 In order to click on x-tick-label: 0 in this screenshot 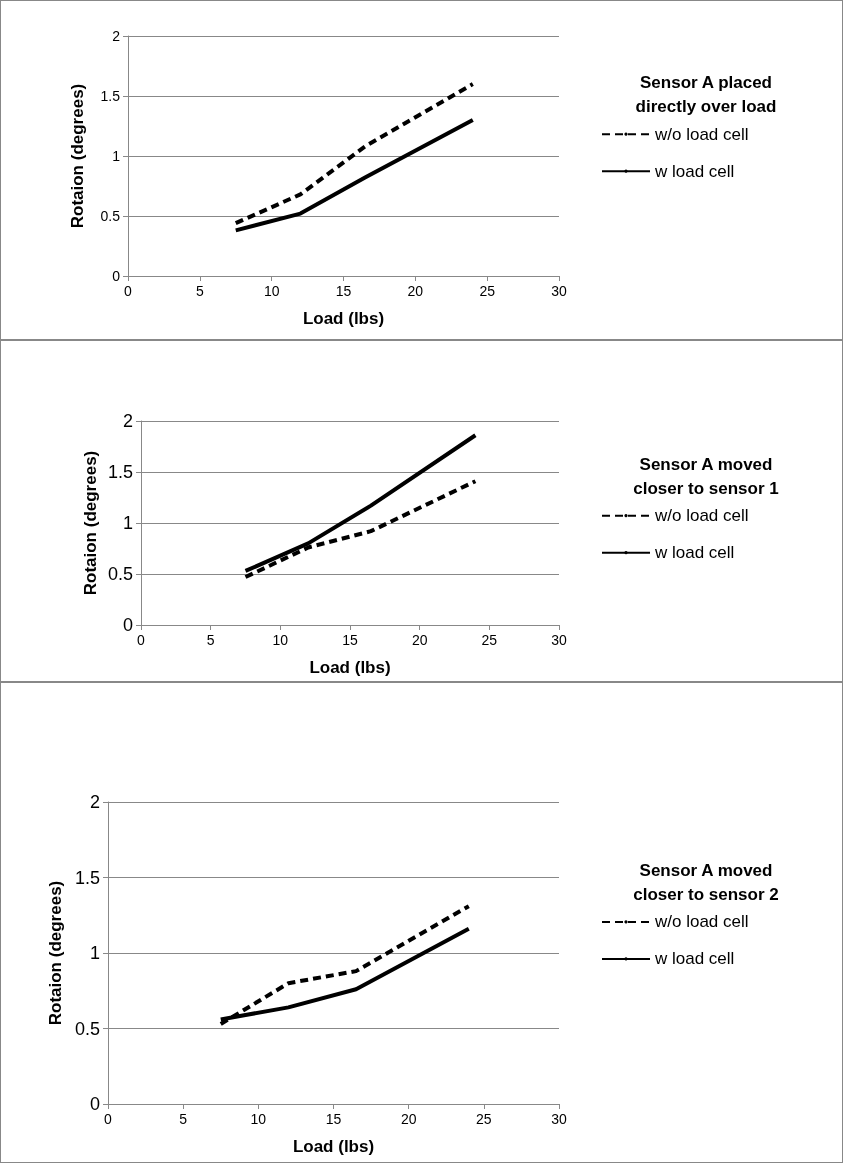, I will do `click(141, 640)`.